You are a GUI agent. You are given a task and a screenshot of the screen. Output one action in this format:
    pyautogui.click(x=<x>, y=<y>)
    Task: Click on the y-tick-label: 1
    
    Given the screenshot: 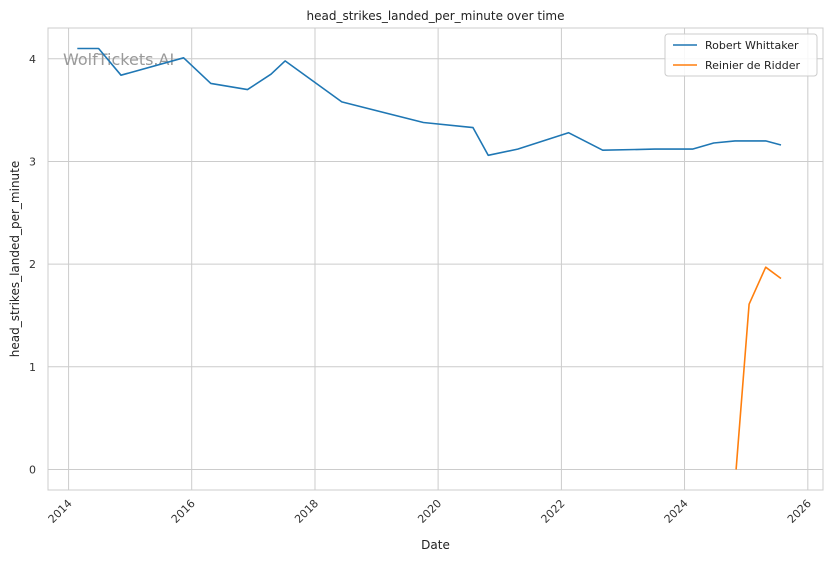 What is the action you would take?
    pyautogui.click(x=32, y=367)
    